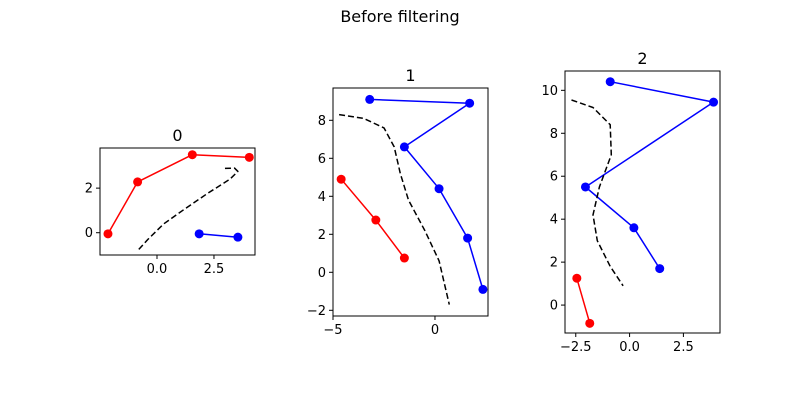  What do you see at coordinates (316, 311) in the screenshot?
I see `y-tick-label: −2` at bounding box center [316, 311].